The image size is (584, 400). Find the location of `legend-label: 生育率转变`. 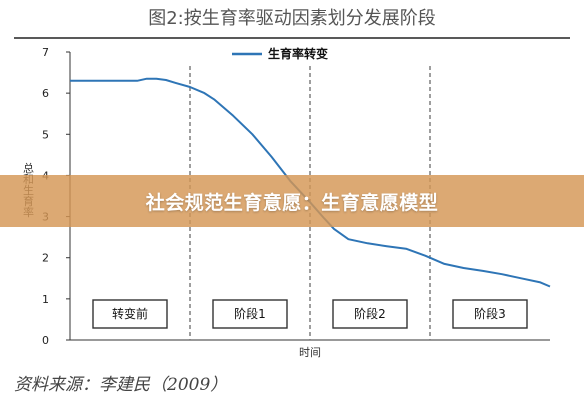

legend-label: 生育率转变 is located at coordinates (298, 53).